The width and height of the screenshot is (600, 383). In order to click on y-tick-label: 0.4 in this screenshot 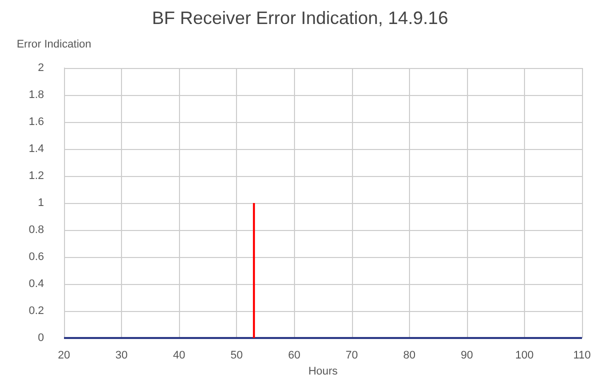, I will do `click(36, 284)`.